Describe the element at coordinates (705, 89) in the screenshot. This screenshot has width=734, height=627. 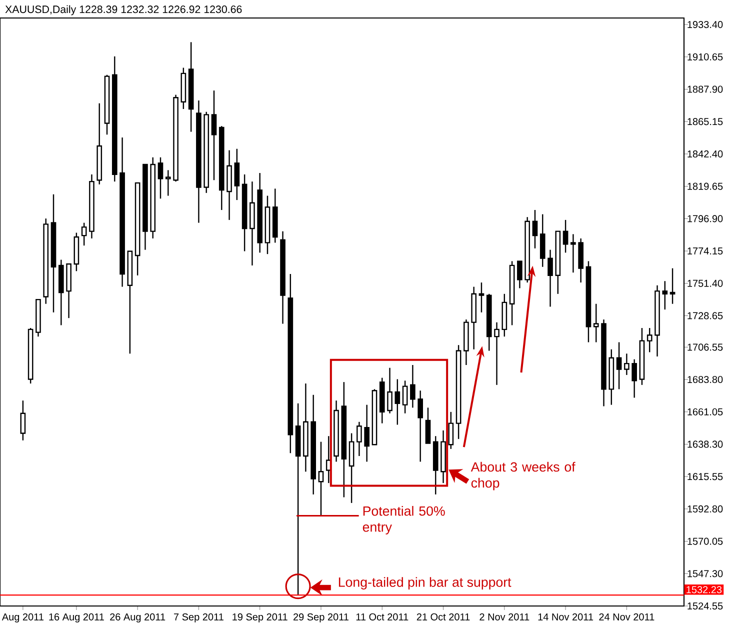
I see `y-tick-label: 1887.90` at that location.